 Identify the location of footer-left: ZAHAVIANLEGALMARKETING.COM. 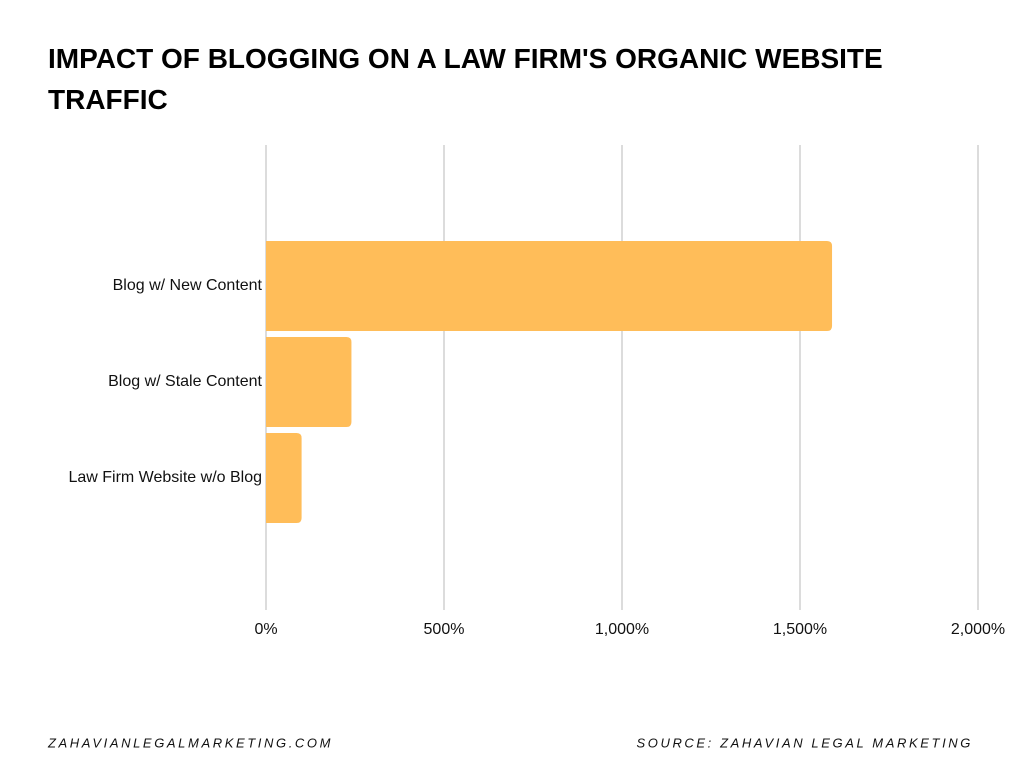
(190, 742).